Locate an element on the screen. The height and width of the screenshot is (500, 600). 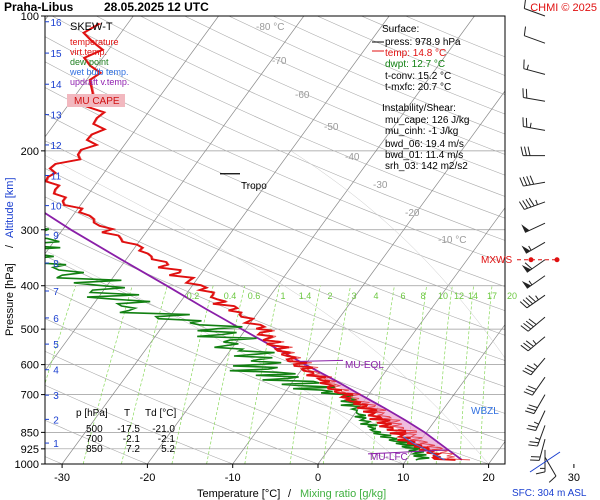
isotherm-label: -60 is located at coordinates (302, 95).